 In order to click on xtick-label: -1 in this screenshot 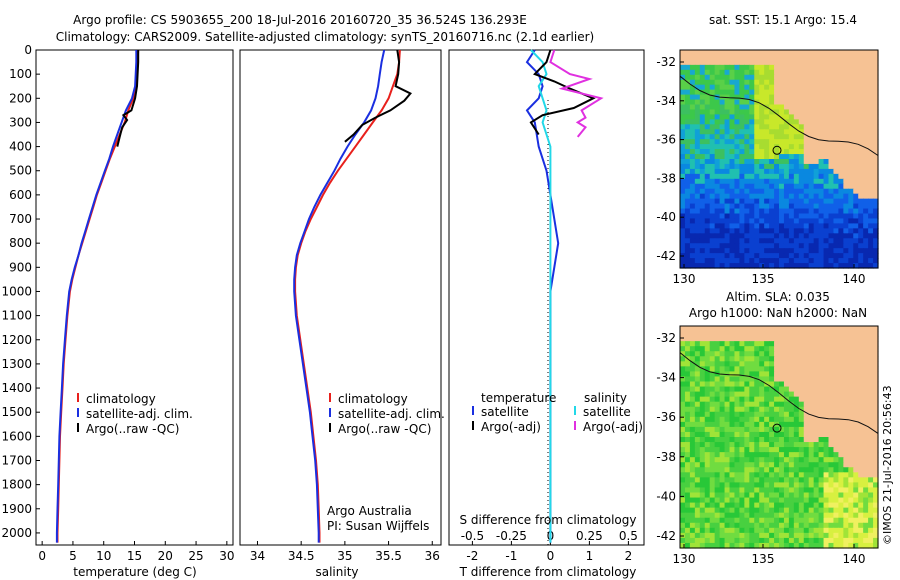, I will do `click(511, 556)`.